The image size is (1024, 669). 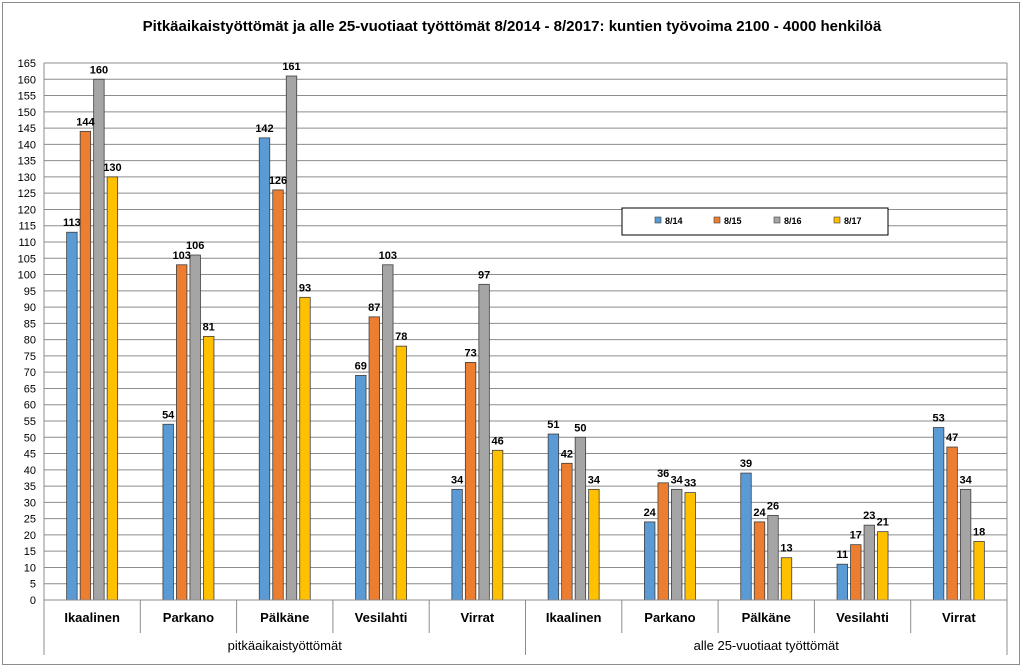 What do you see at coordinates (27, 227) in the screenshot?
I see `y-tick-label: 115` at bounding box center [27, 227].